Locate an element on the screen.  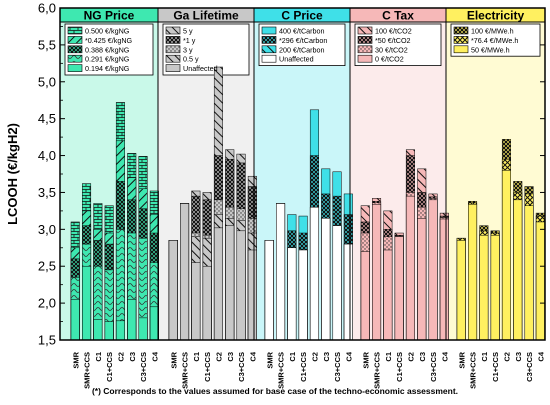
legend-label: 0.194 €/kgNG is located at coordinates (107, 68).